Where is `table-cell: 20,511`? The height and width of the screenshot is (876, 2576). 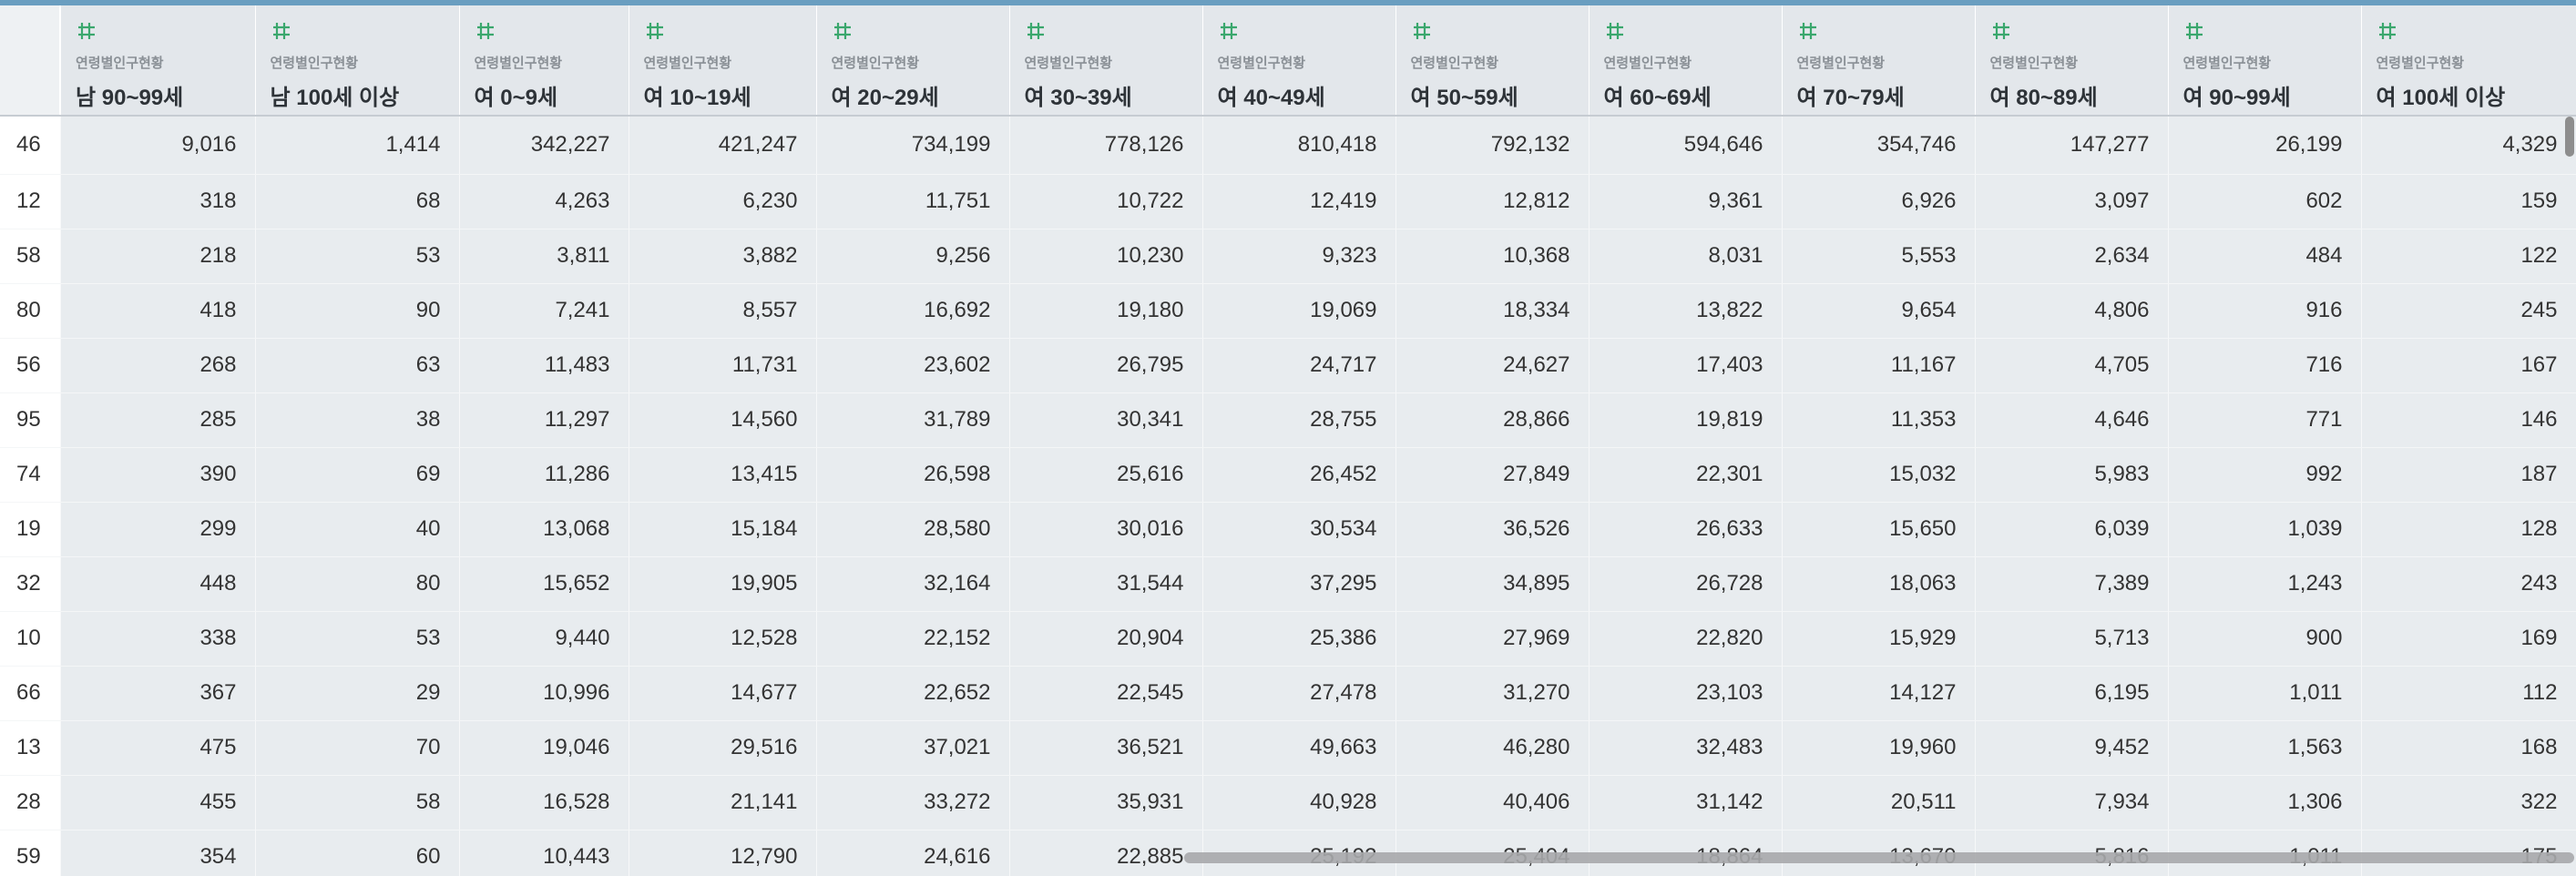 table-cell: 20,511 is located at coordinates (1879, 803).